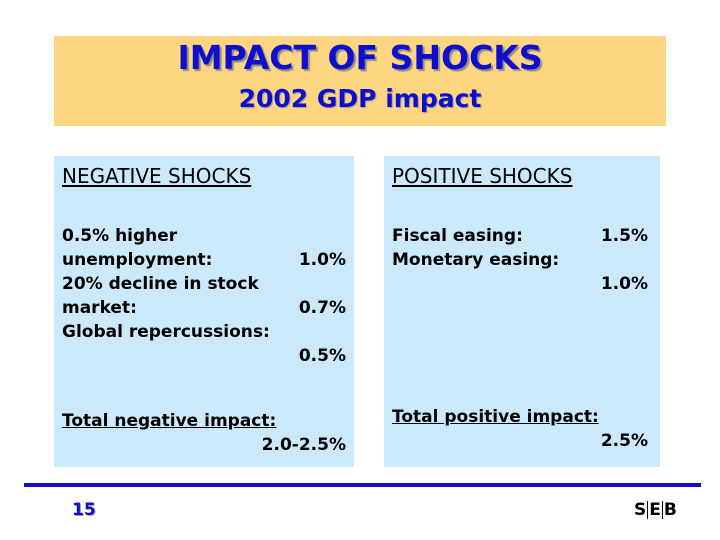  What do you see at coordinates (166, 332) in the screenshot?
I see `item-label: Global repercussions:` at bounding box center [166, 332].